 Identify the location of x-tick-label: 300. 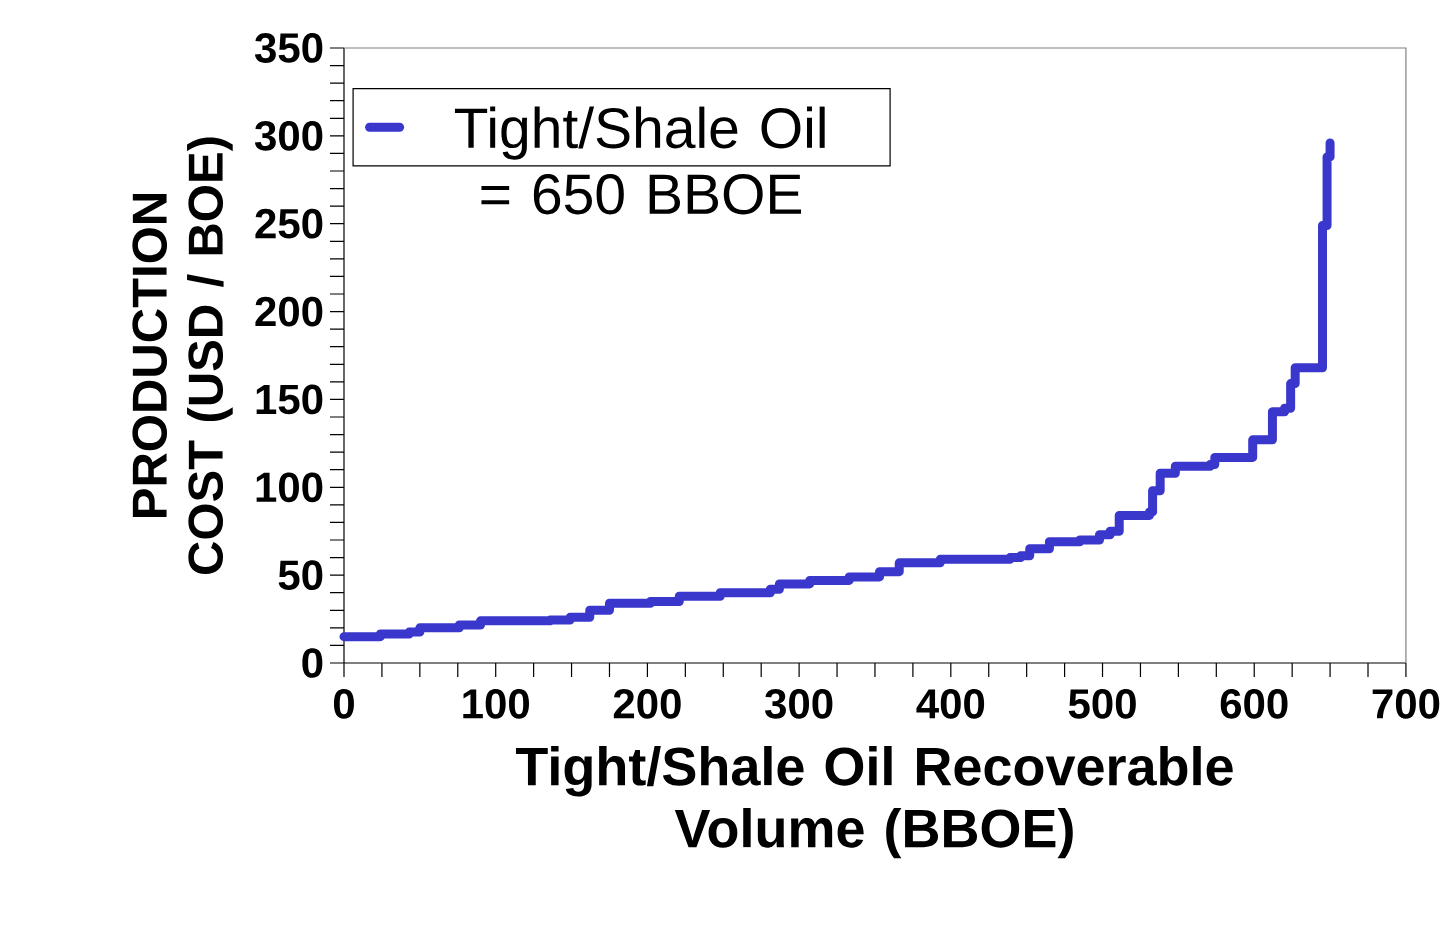
(799, 703).